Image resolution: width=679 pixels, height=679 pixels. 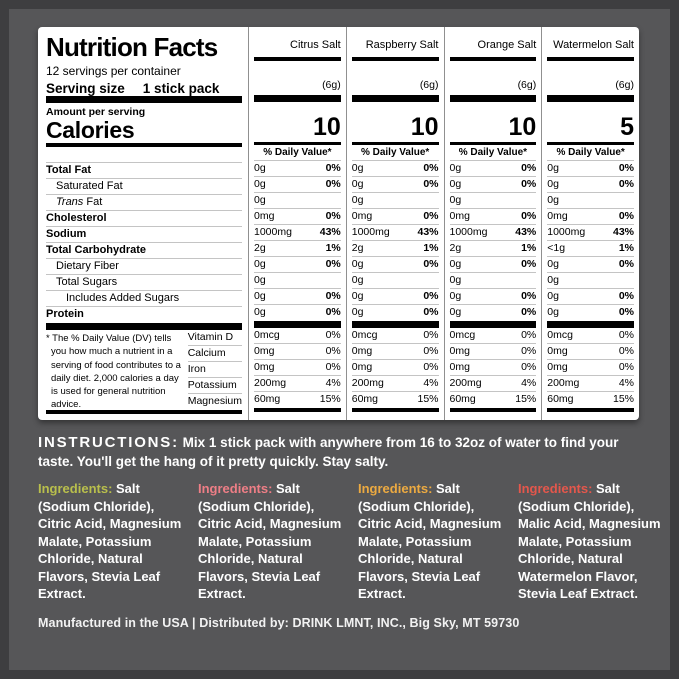 What do you see at coordinates (108, 442) in the screenshot?
I see `instructions-label: INSTRUCTIONS:` at bounding box center [108, 442].